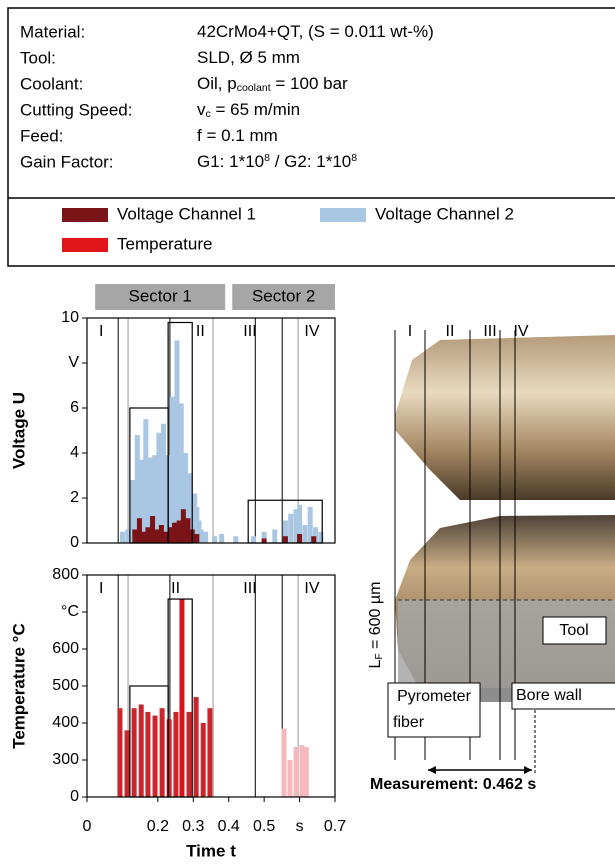 The width and height of the screenshot is (615, 864). Describe the element at coordinates (489, 331) in the screenshot. I see `photo-region-label: III` at that location.